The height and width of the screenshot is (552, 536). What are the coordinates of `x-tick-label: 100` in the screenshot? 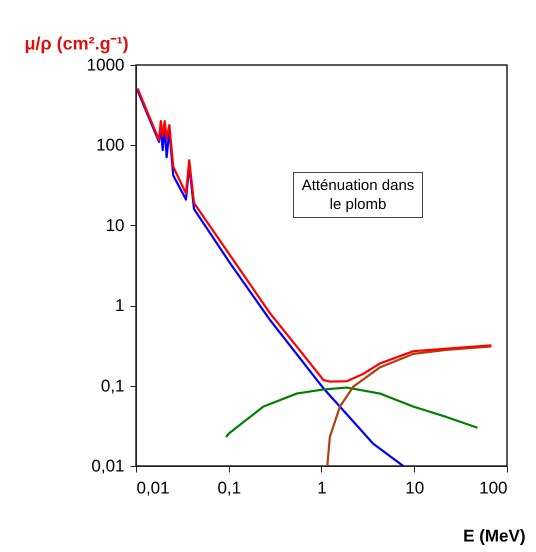 It's located at (493, 488).